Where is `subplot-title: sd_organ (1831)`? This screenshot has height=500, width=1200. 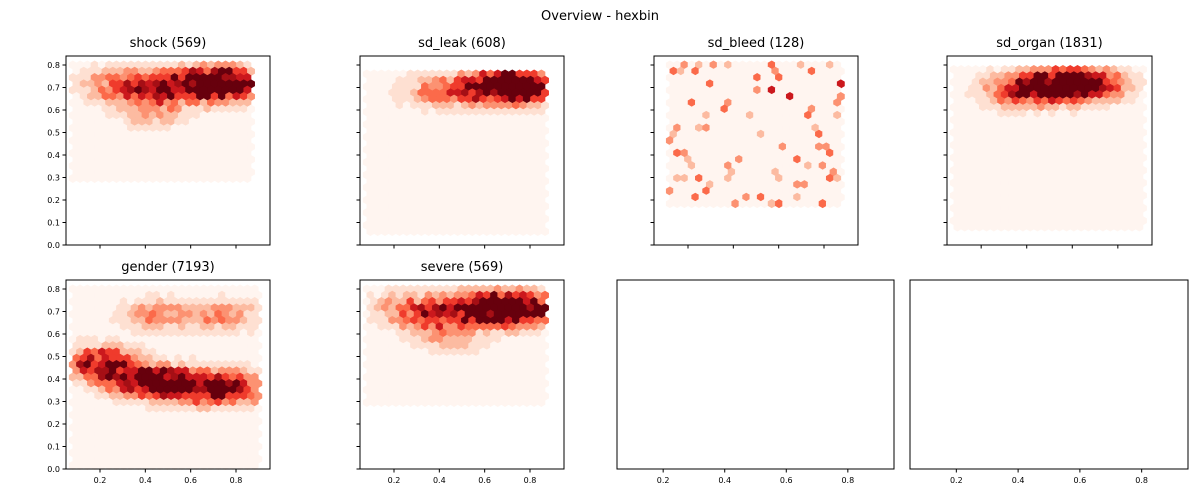 subplot-title: sd_organ (1831) is located at coordinates (1049, 43).